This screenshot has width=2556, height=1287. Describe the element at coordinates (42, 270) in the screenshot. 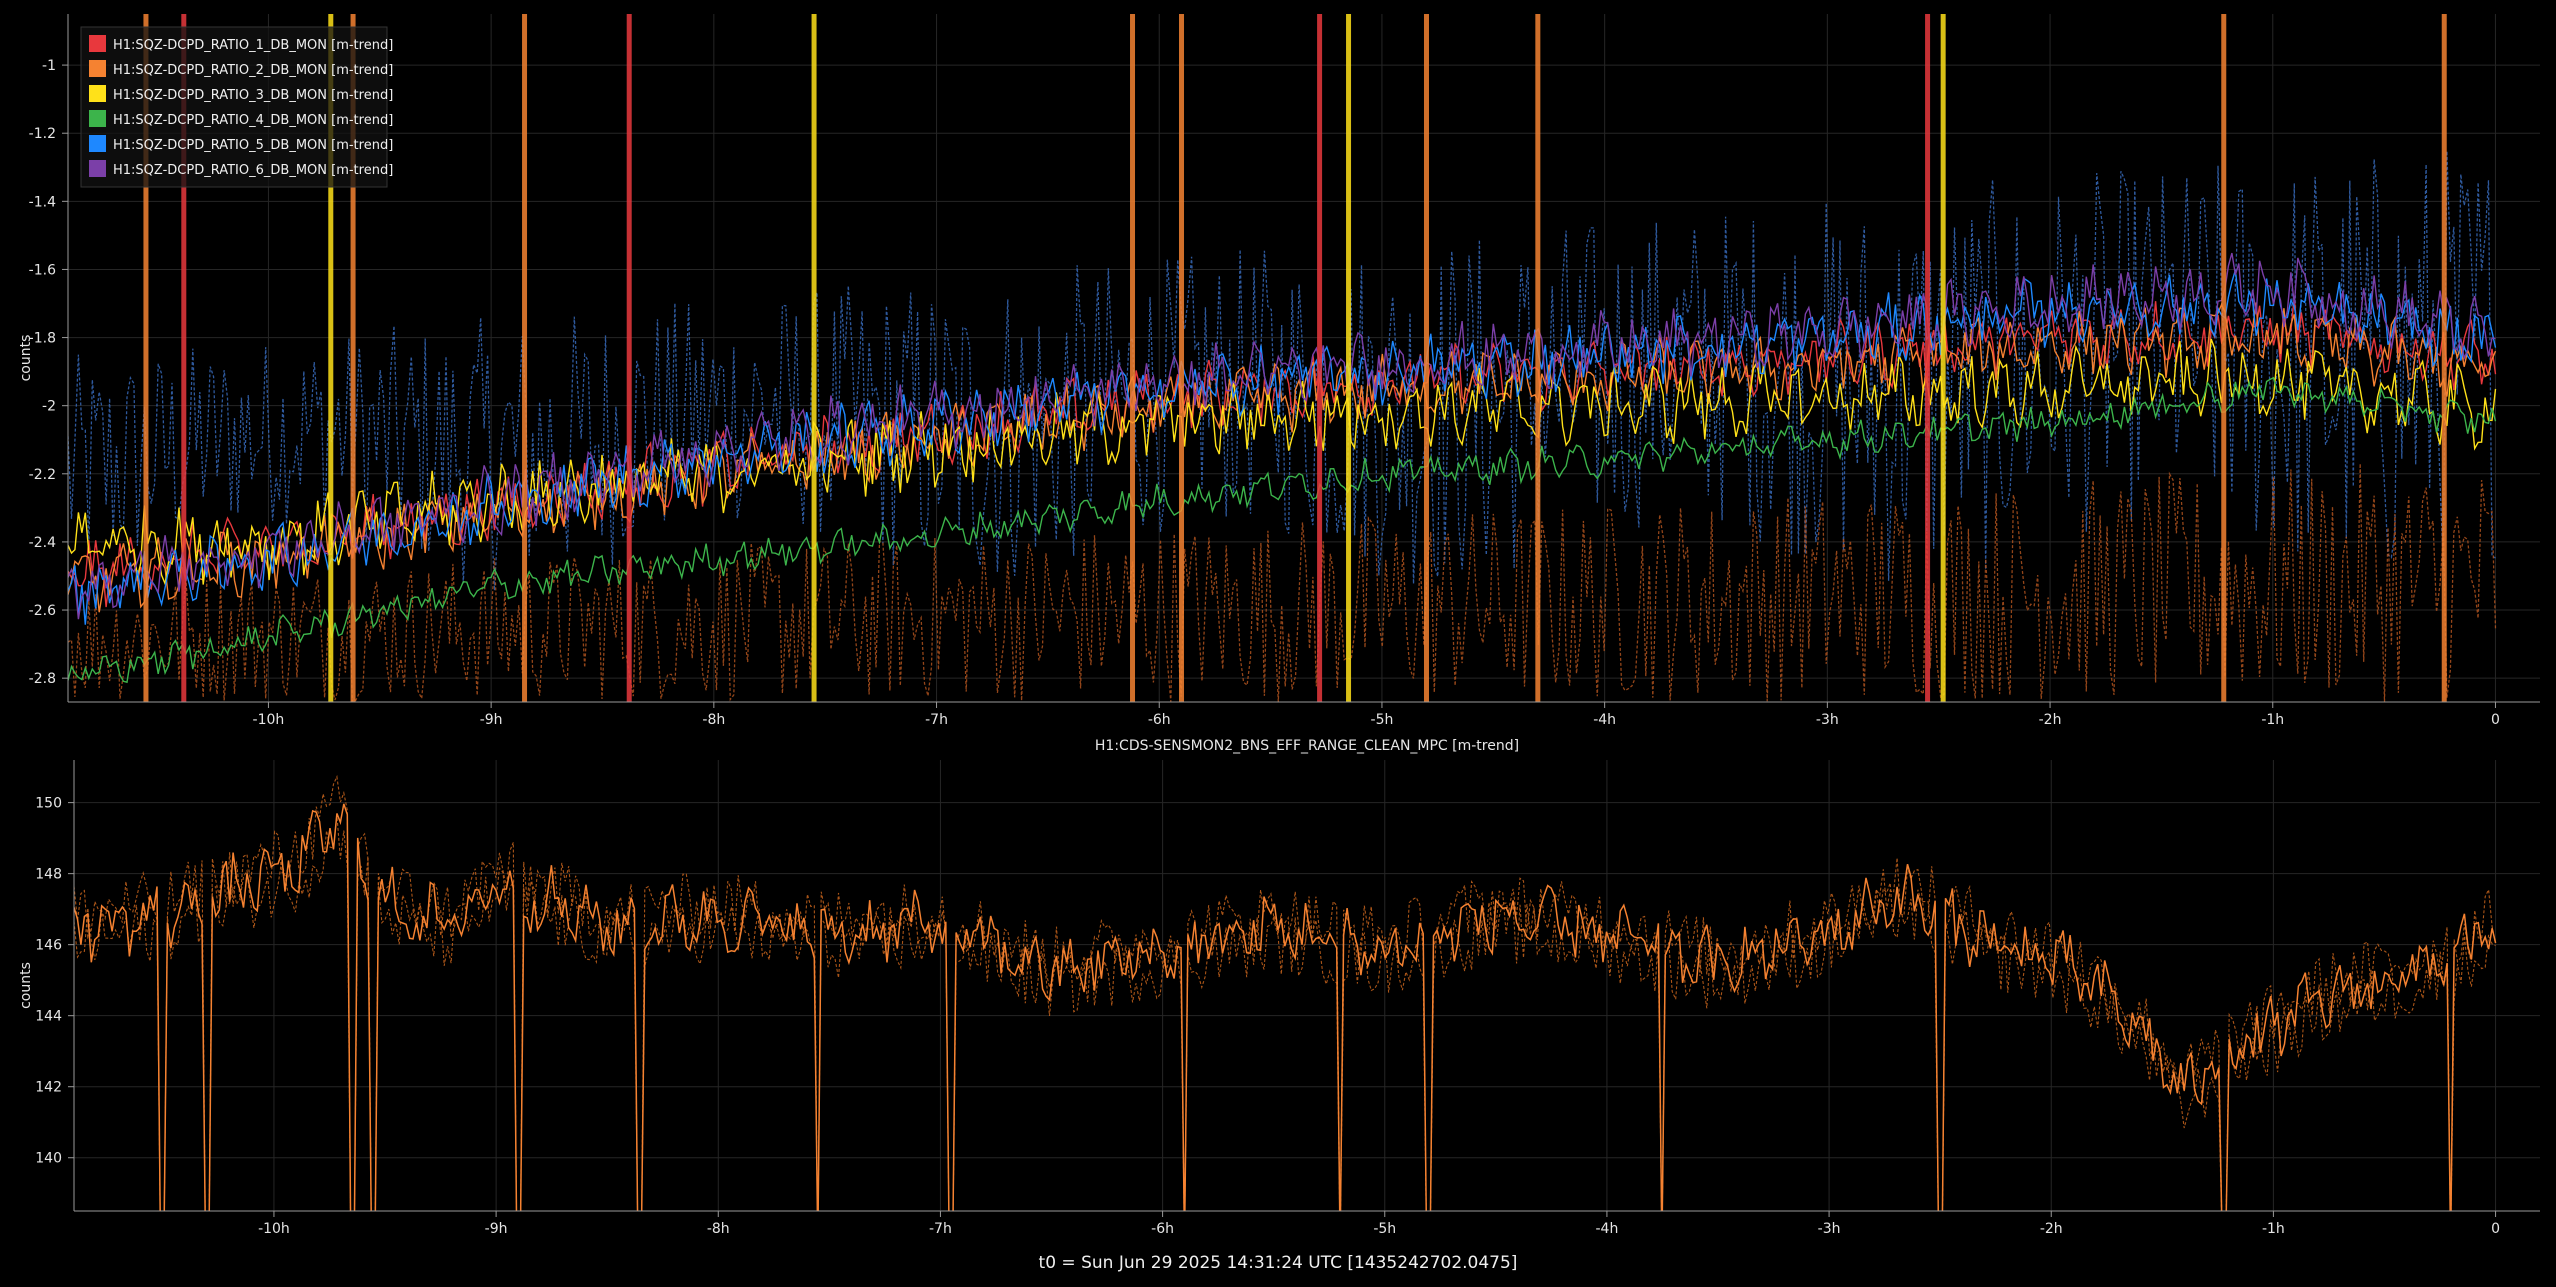

I see `top-y-tick-label: -1.6` at that location.